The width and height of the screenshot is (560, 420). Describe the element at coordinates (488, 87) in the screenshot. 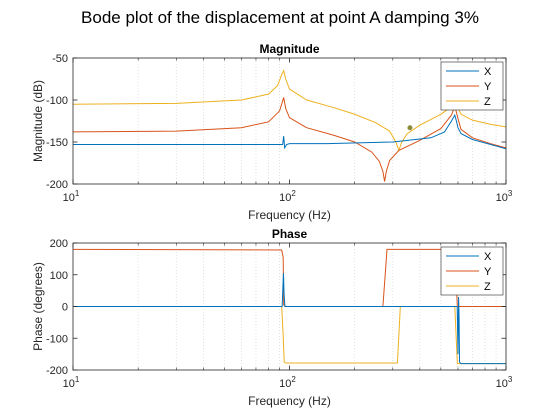

I see `magnitude-legend-label-y: Y` at that location.